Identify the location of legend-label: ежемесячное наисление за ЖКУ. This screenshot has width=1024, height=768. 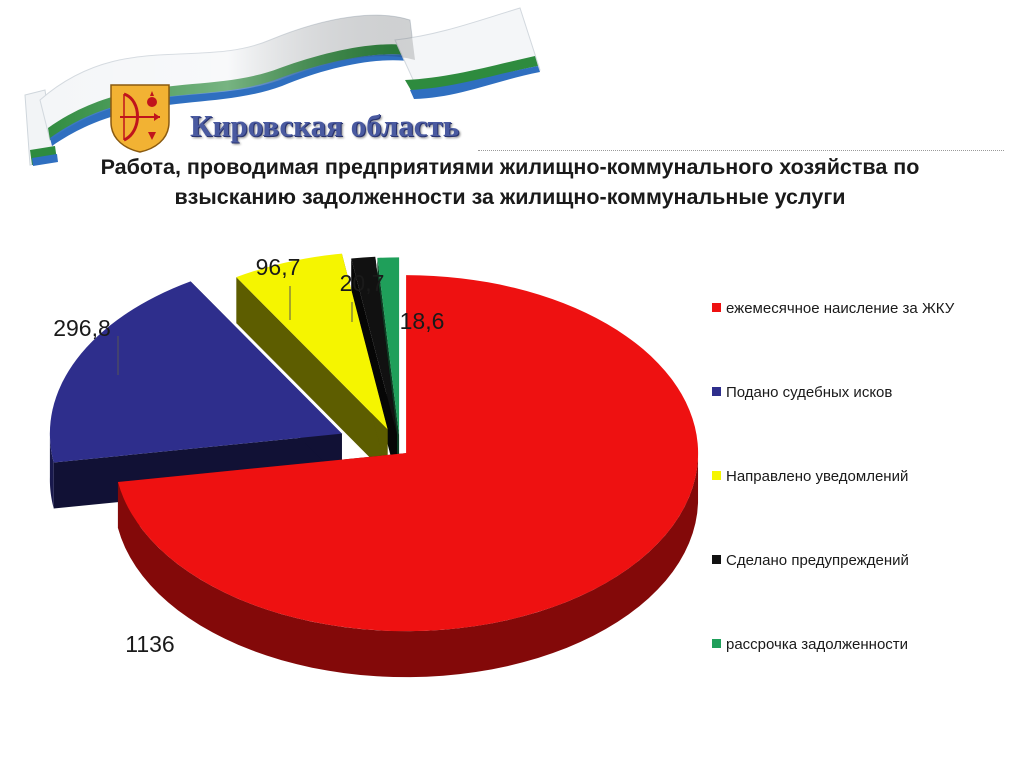
(840, 308).